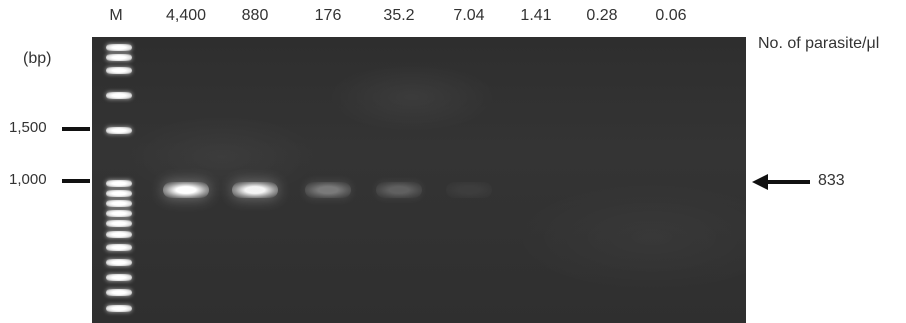 This screenshot has height=323, width=906. What do you see at coordinates (28, 179) in the screenshot?
I see `marker-label-1000: 1,000` at bounding box center [28, 179].